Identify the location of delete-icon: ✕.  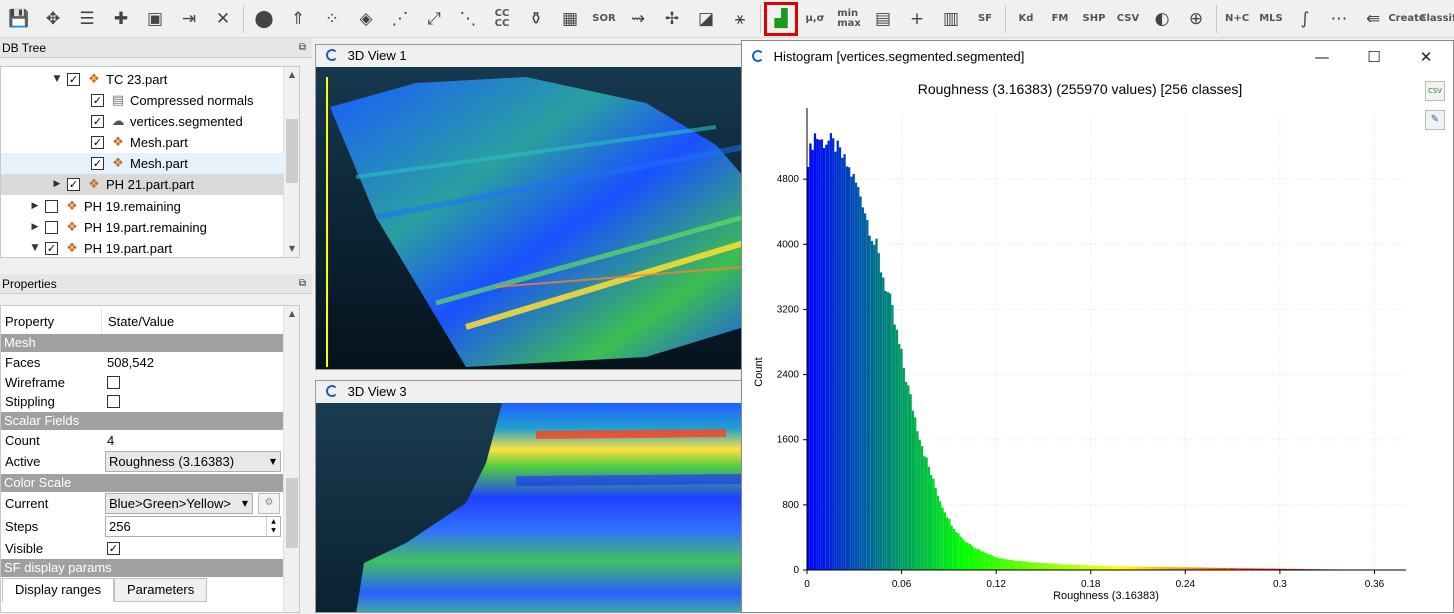
(223, 19).